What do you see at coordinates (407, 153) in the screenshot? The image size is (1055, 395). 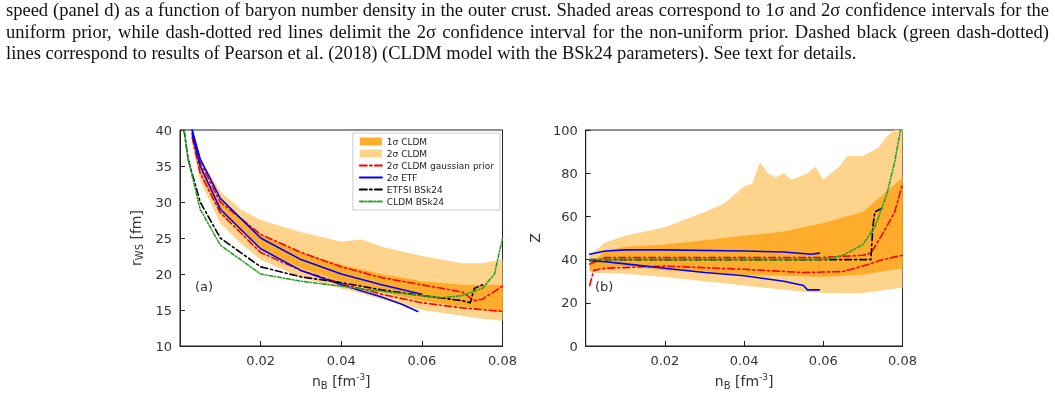 I see `legend-label: 2σ CLDM` at bounding box center [407, 153].